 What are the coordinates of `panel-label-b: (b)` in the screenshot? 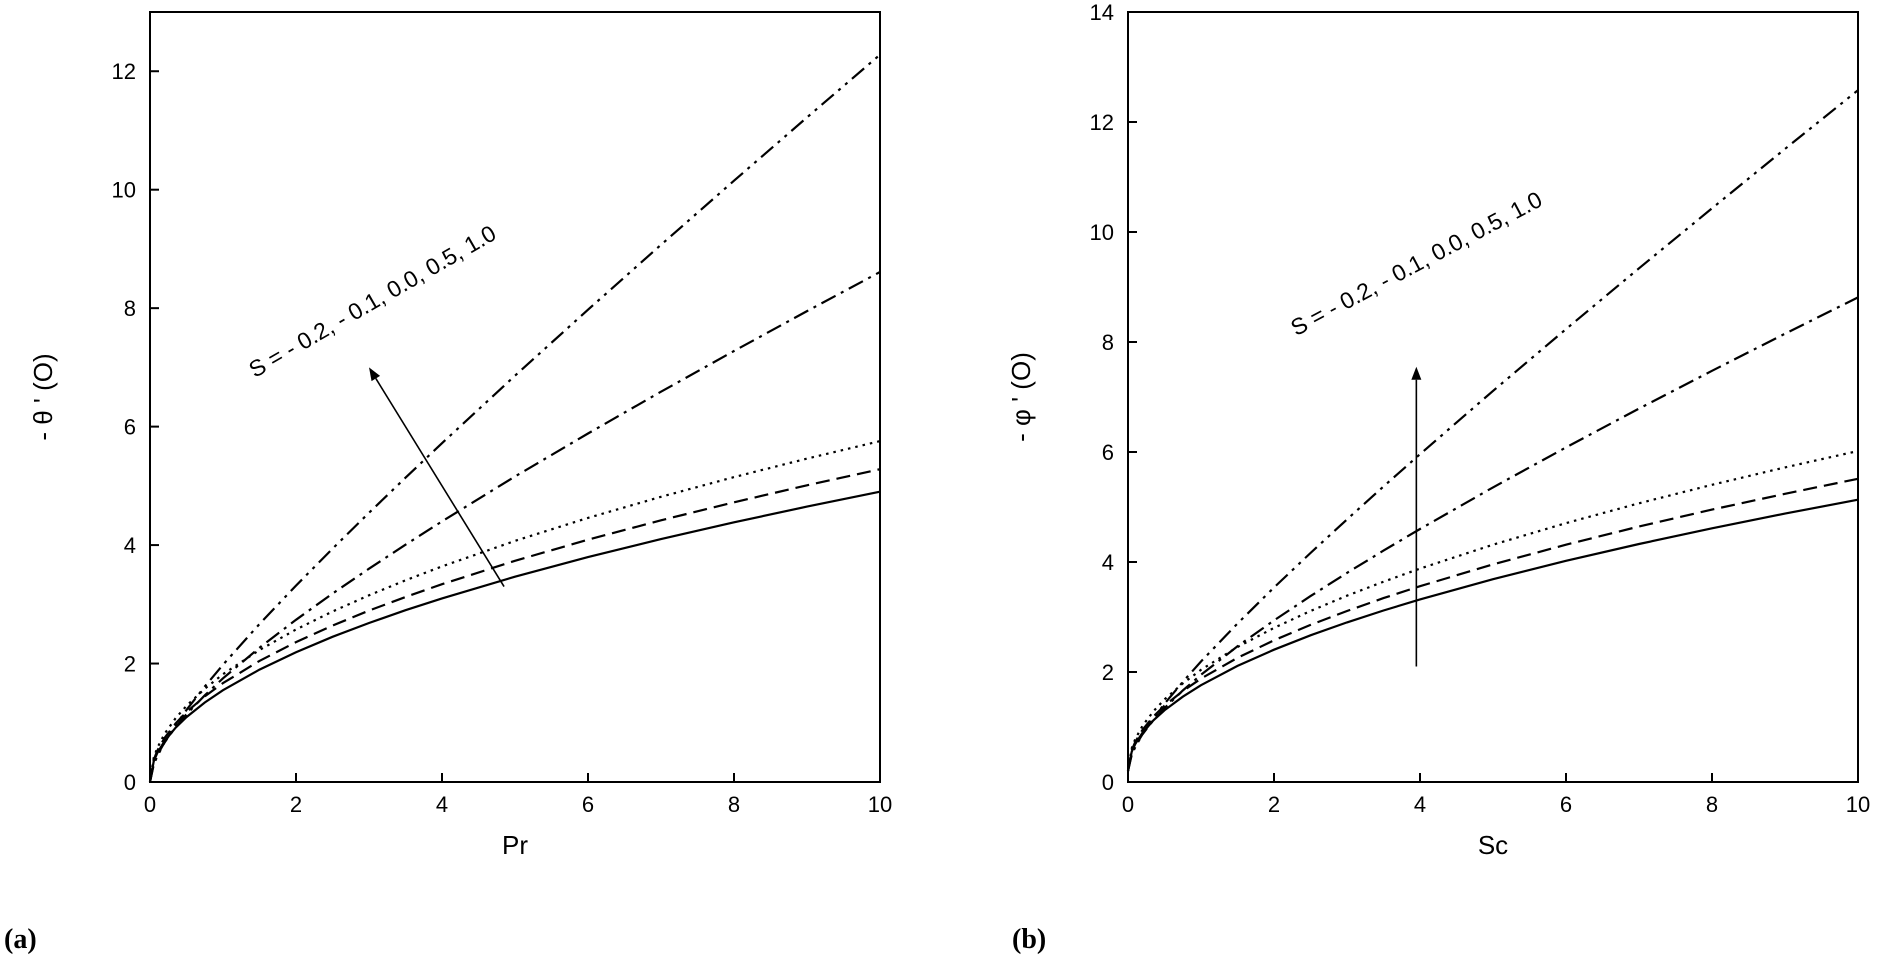 It's located at (1029, 939).